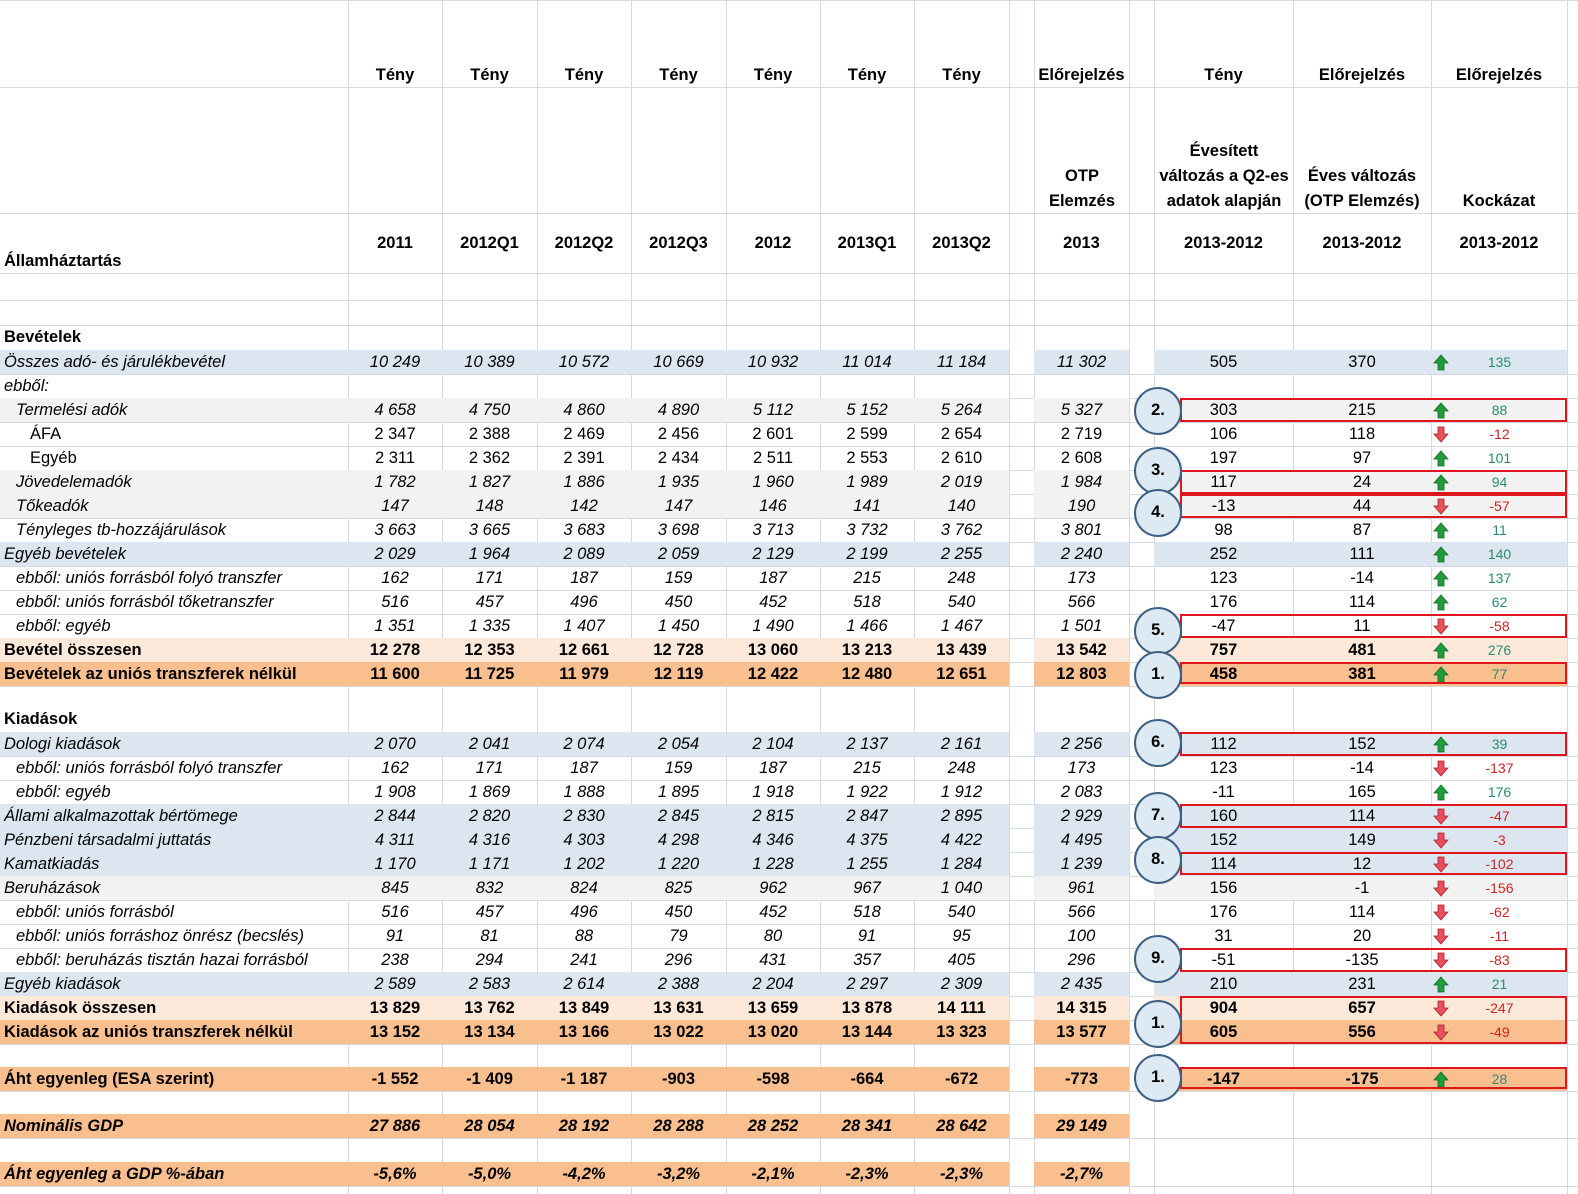 This screenshot has width=1578, height=1194. Describe the element at coordinates (584, 626) in the screenshot. I see `value-cell: 1 407` at that location.